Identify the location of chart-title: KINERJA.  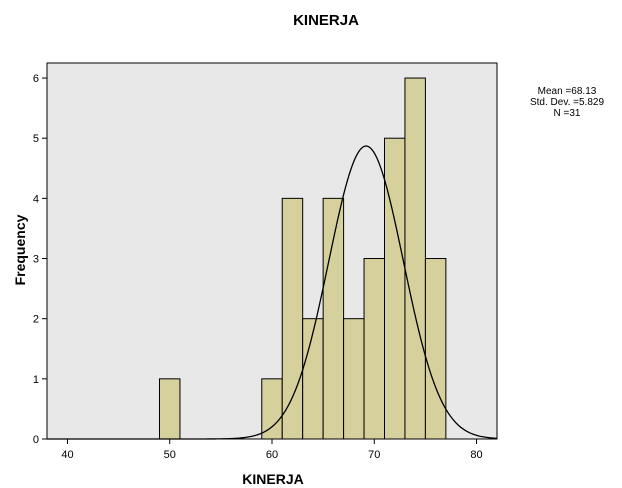
(326, 20).